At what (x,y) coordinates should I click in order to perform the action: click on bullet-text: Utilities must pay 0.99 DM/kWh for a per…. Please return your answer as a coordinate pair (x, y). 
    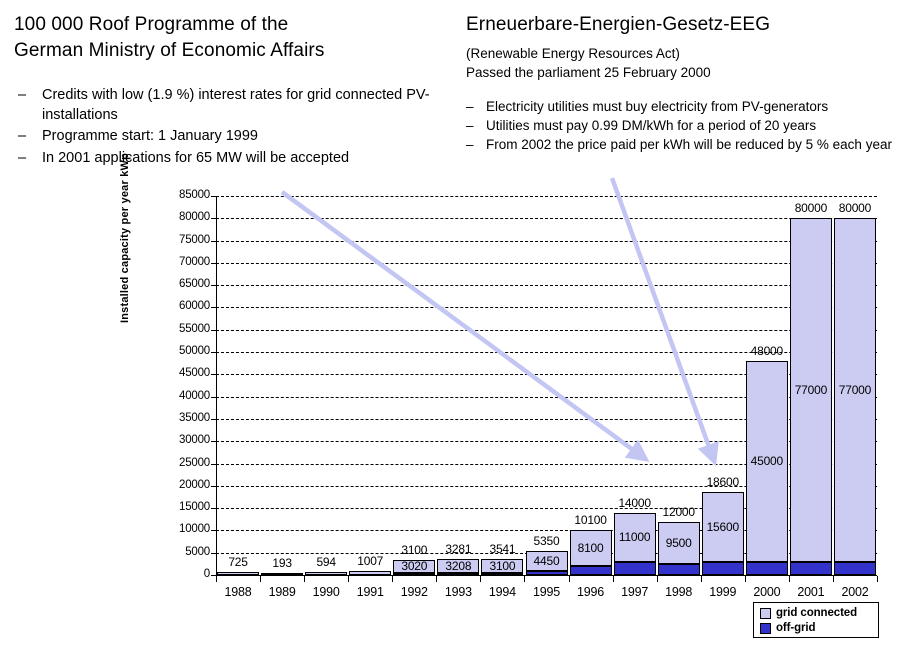
    Looking at the image, I should click on (651, 125).